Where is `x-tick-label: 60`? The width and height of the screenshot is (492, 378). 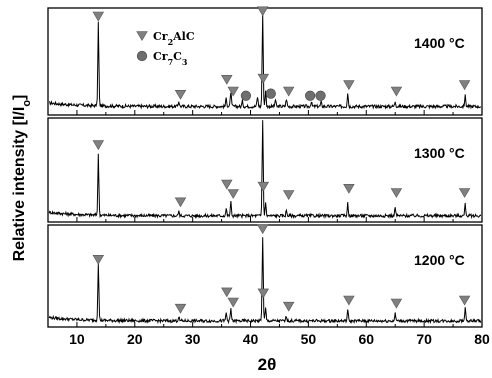 x-tick-label: 60 is located at coordinates (366, 339).